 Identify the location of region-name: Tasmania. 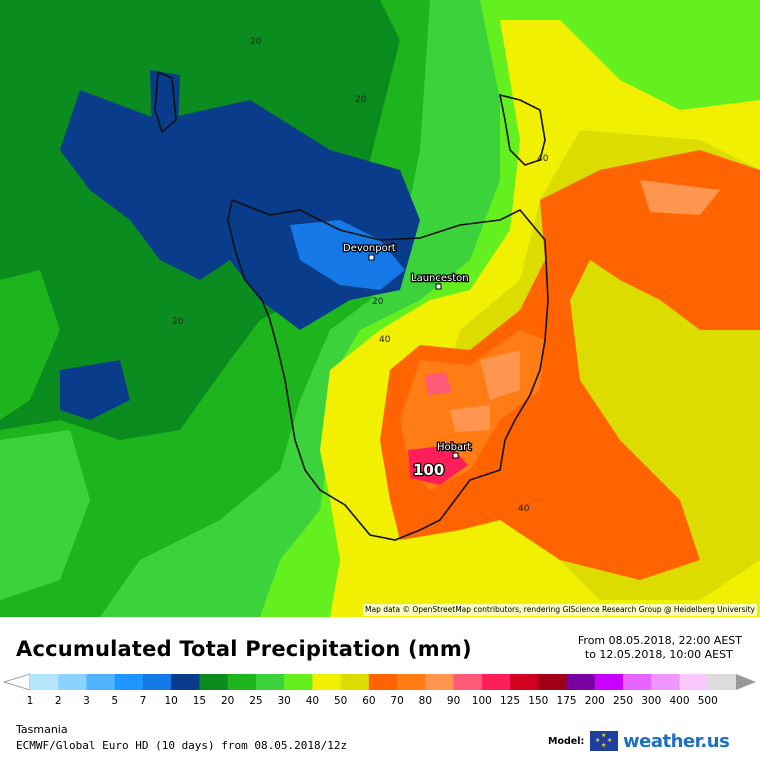
(42, 729).